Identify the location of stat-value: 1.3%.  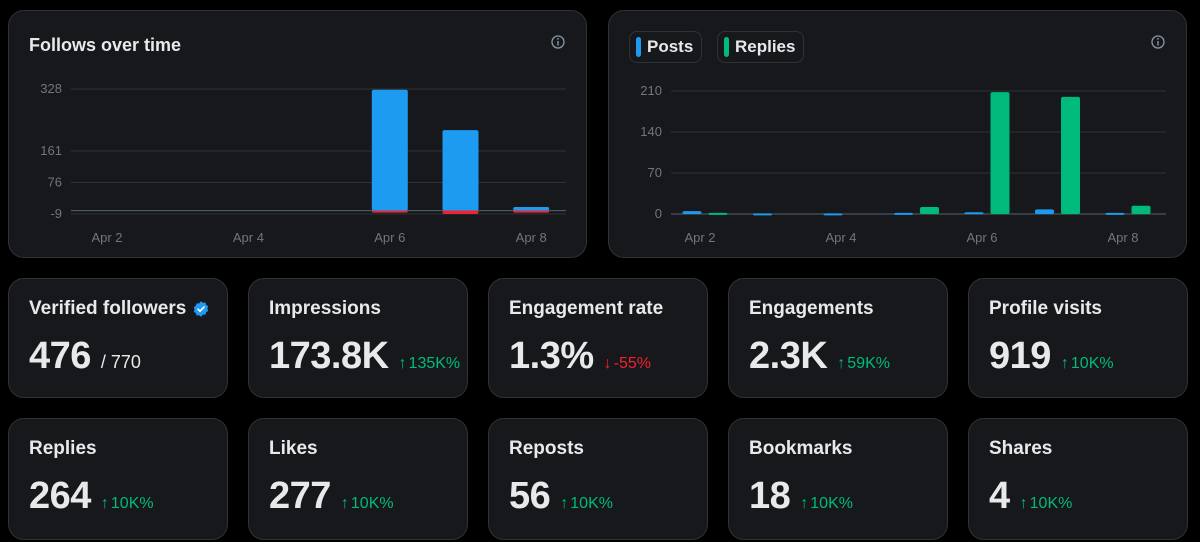
(551, 356).